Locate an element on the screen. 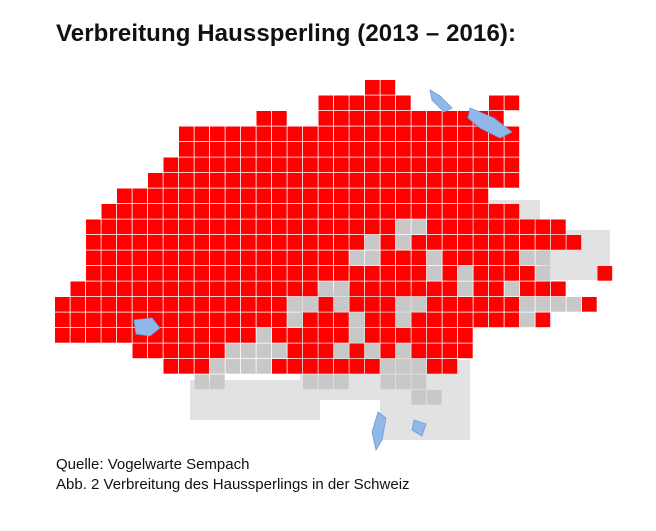 Image resolution: width=656 pixels, height=531 pixels. lake-geneva is located at coordinates (147, 327).